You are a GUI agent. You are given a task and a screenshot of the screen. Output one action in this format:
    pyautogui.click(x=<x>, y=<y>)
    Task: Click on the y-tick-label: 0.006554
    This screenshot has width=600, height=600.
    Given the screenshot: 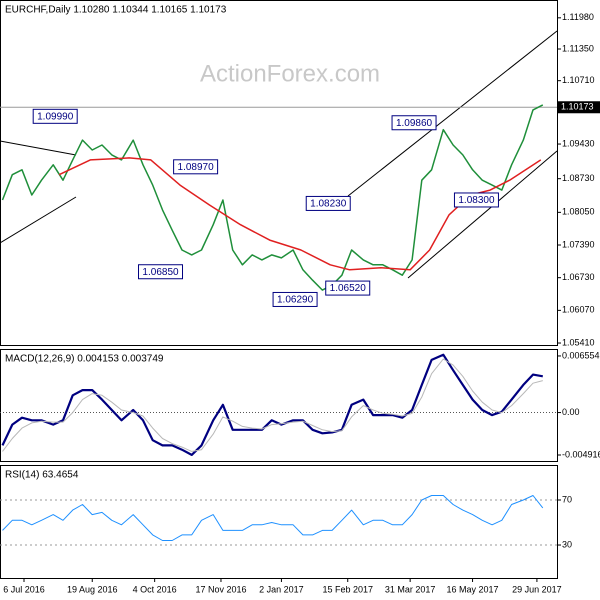 What is the action you would take?
    pyautogui.click(x=581, y=355)
    